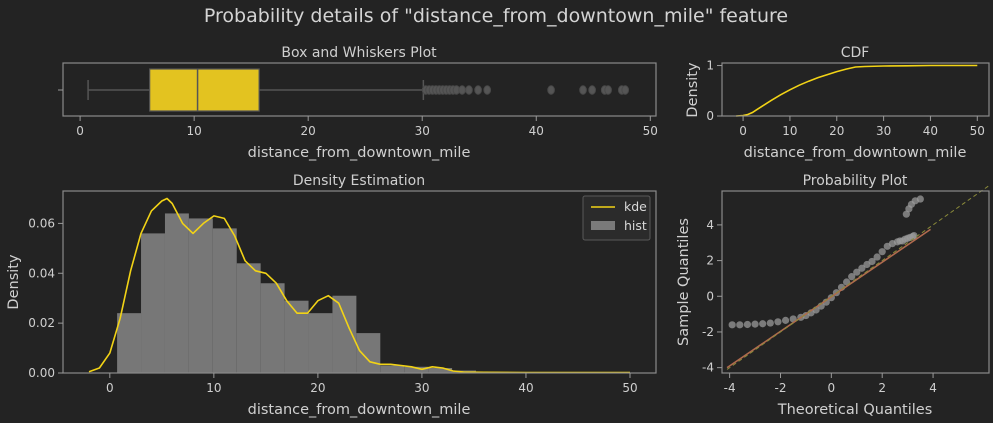  I want to click on density-ylabel: Density, so click(14, 282).